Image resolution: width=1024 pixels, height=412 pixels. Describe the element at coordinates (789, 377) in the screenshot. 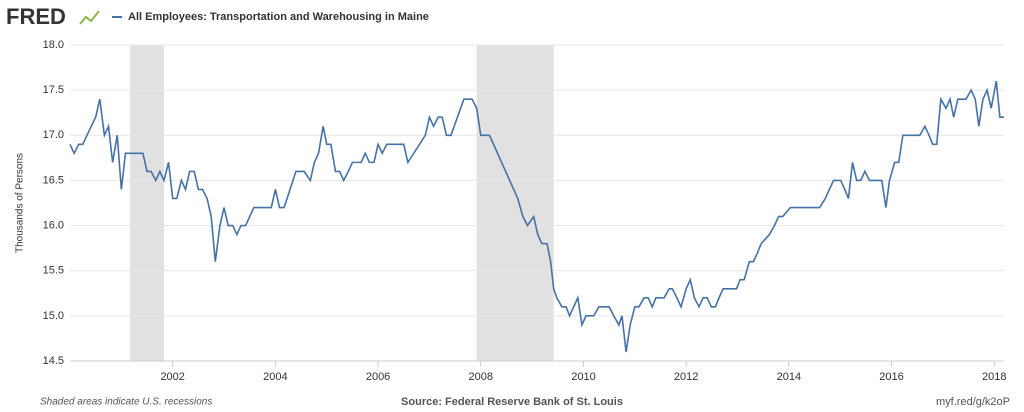

I see `x-tick-label: 2014` at that location.